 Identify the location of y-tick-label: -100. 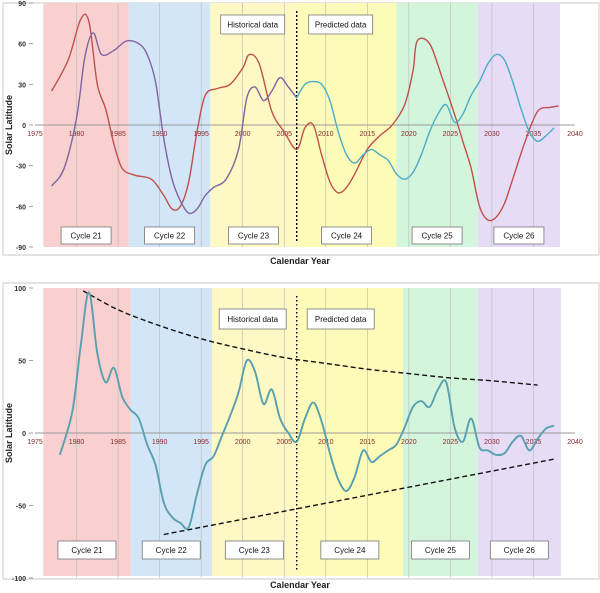
(19, 579).